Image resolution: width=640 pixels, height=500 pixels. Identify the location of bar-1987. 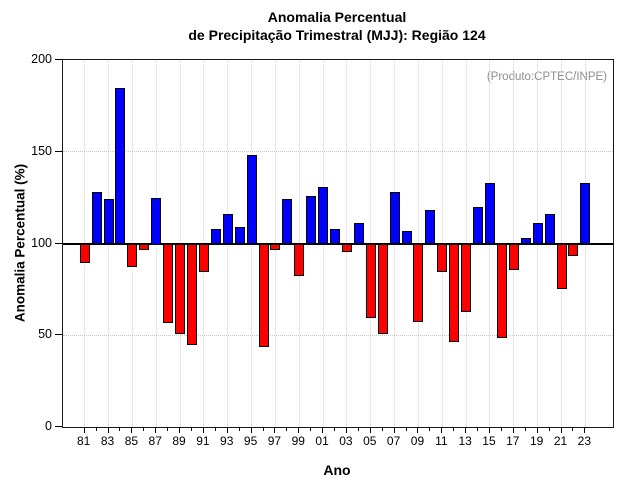
(156, 221).